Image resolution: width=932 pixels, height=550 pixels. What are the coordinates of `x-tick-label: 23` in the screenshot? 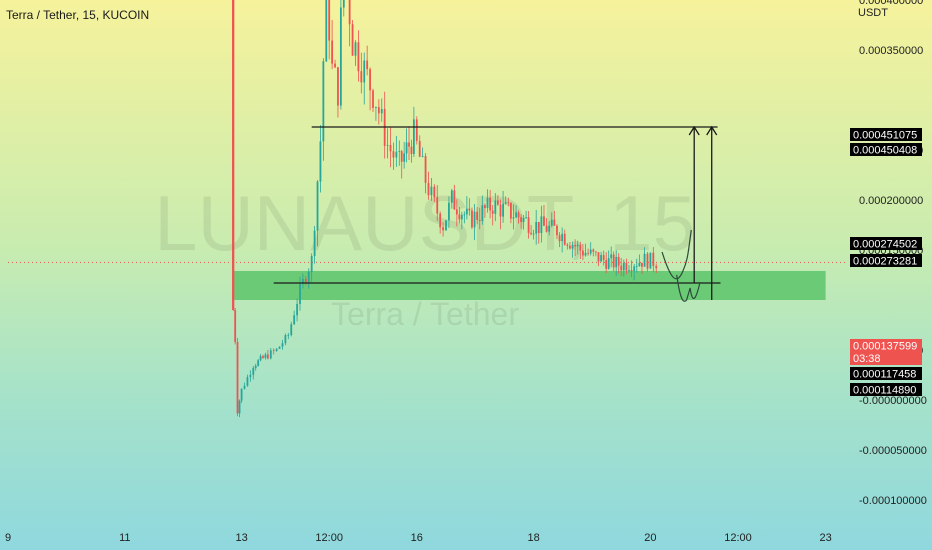 It's located at (825, 538).